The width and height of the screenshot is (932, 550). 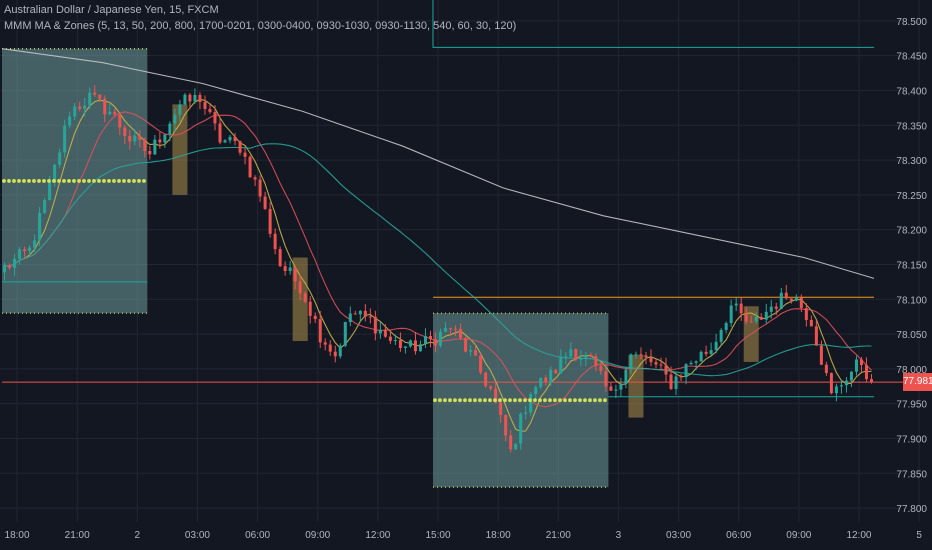 I want to click on y-tick-label: 78.350, so click(x=911, y=126).